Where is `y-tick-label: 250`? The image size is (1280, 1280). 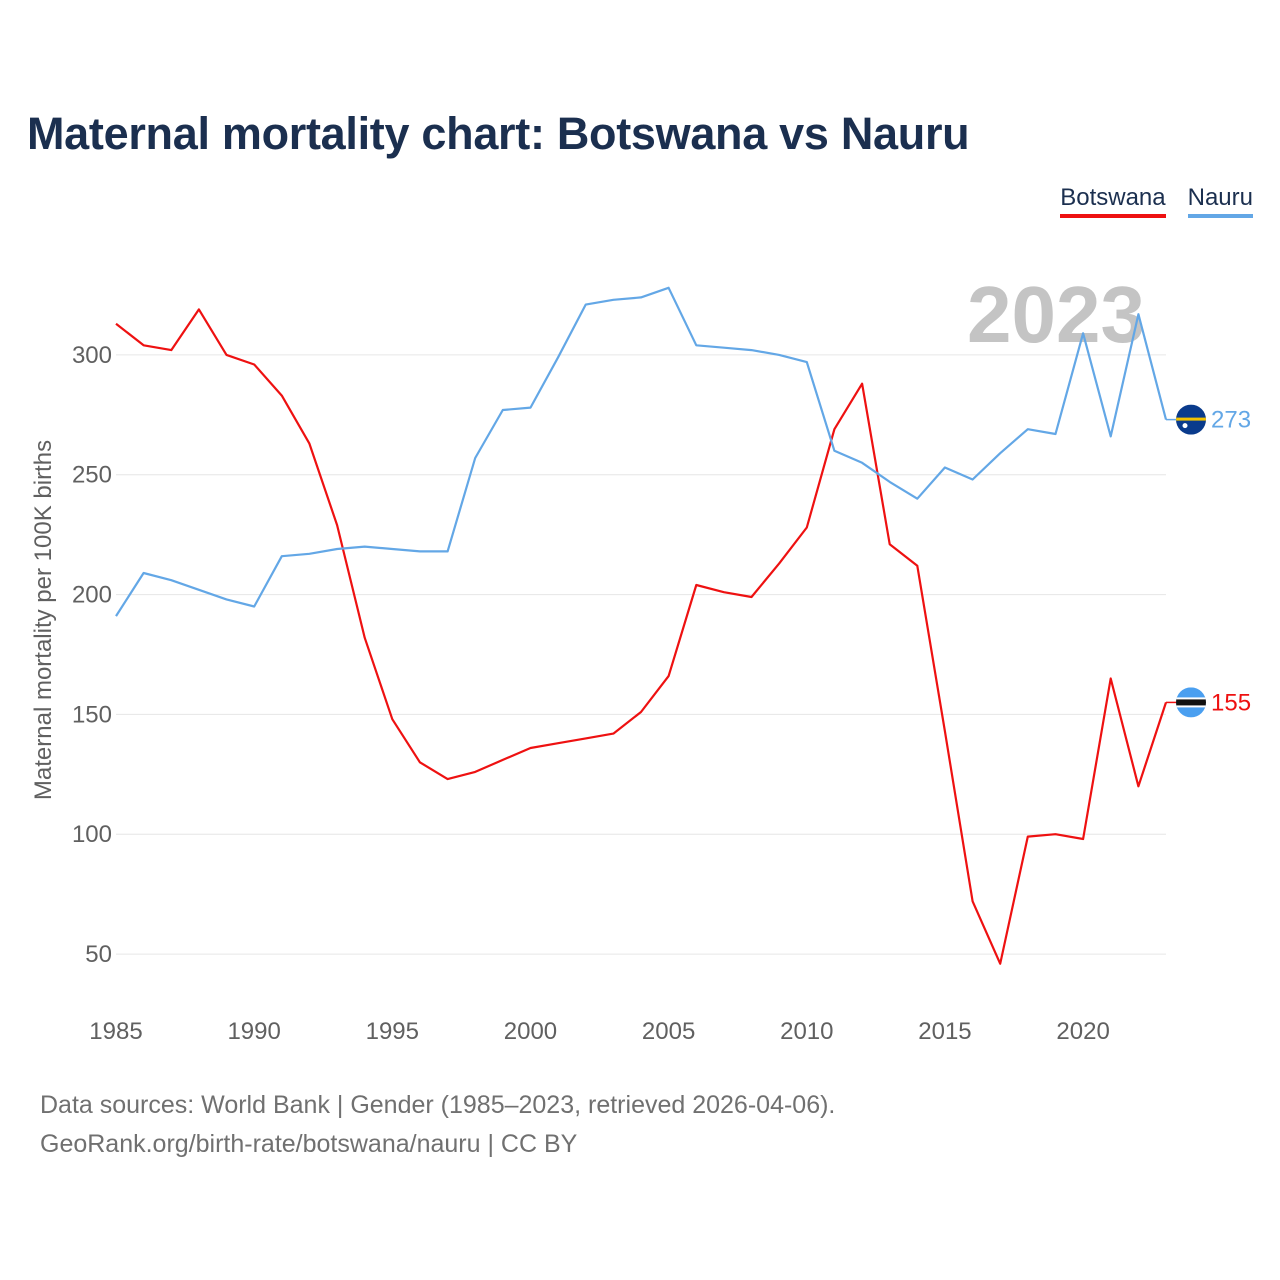 y-tick-label: 250 is located at coordinates (92, 475).